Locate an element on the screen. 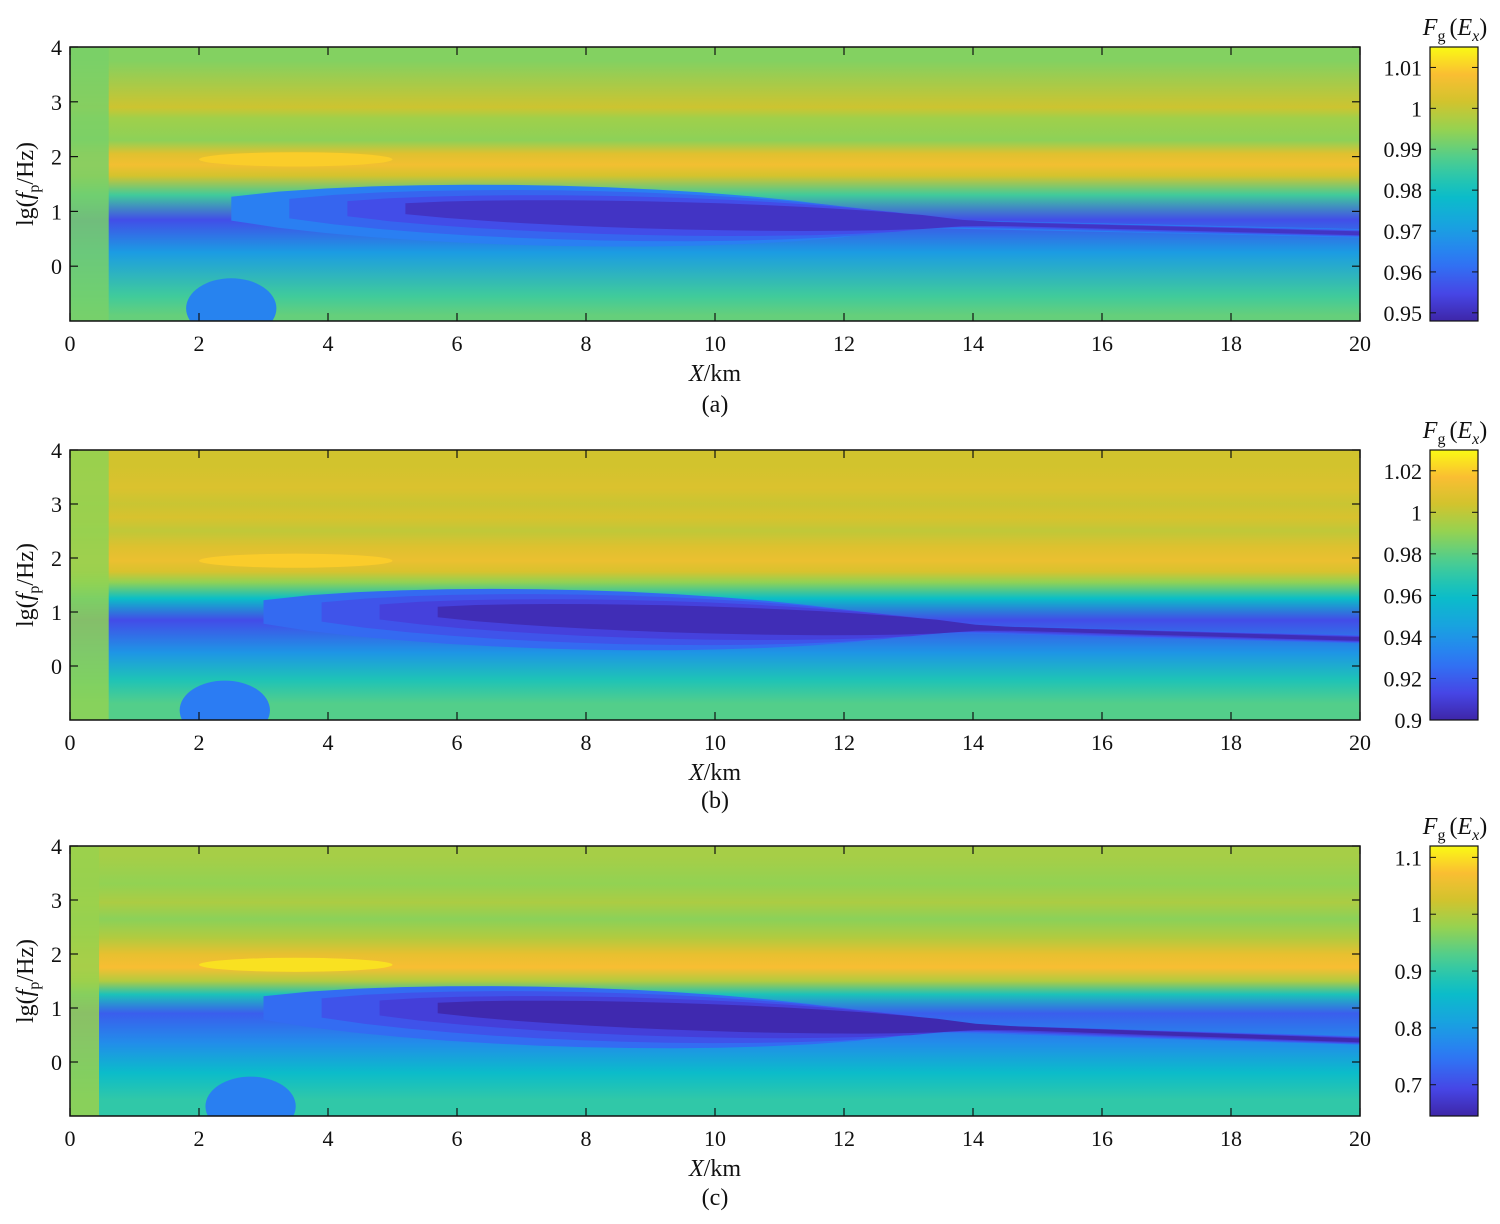 The width and height of the screenshot is (1500, 1224). panel-caption: (b) is located at coordinates (715, 801).